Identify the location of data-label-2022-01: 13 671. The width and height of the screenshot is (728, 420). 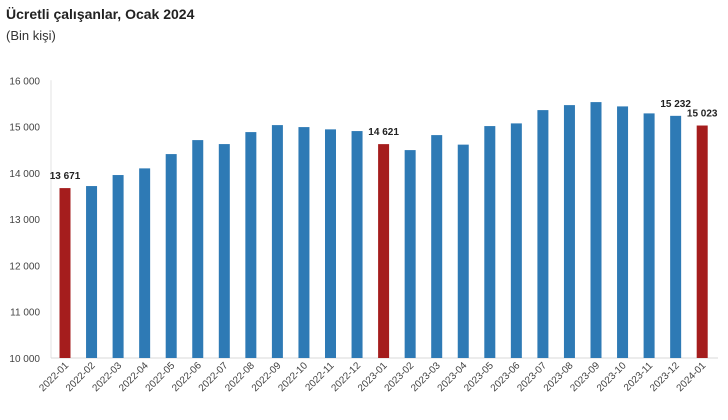
(65, 176).